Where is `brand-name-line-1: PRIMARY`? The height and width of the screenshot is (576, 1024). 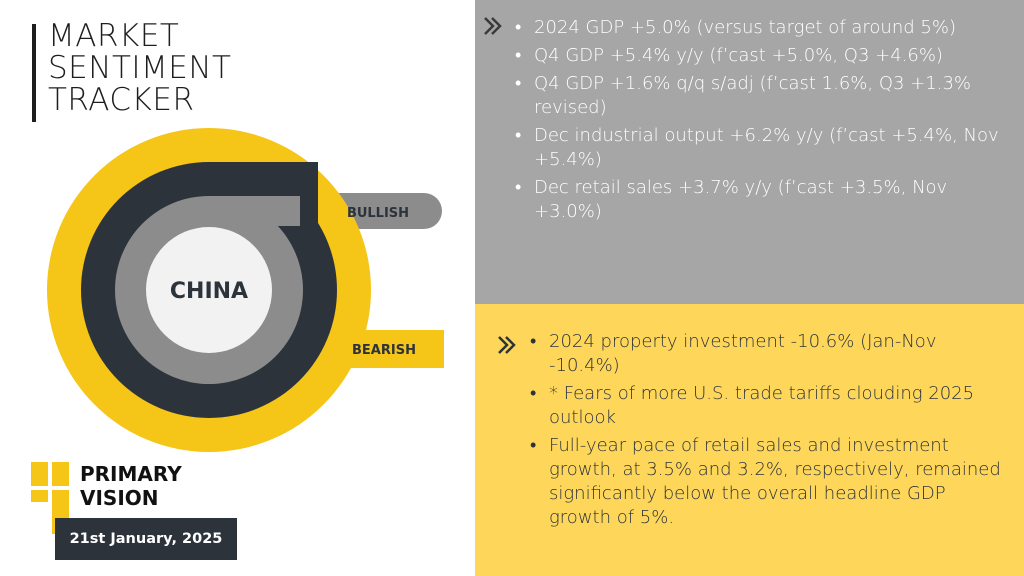 brand-name-line-1: PRIMARY is located at coordinates (131, 474).